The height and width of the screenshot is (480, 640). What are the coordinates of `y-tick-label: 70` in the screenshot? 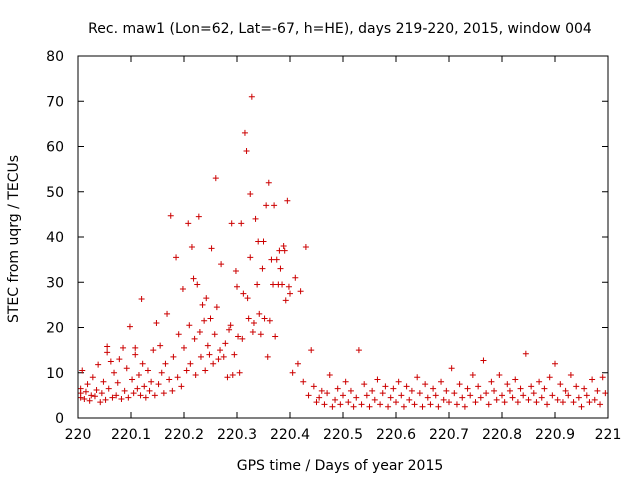 It's located at (55, 102).